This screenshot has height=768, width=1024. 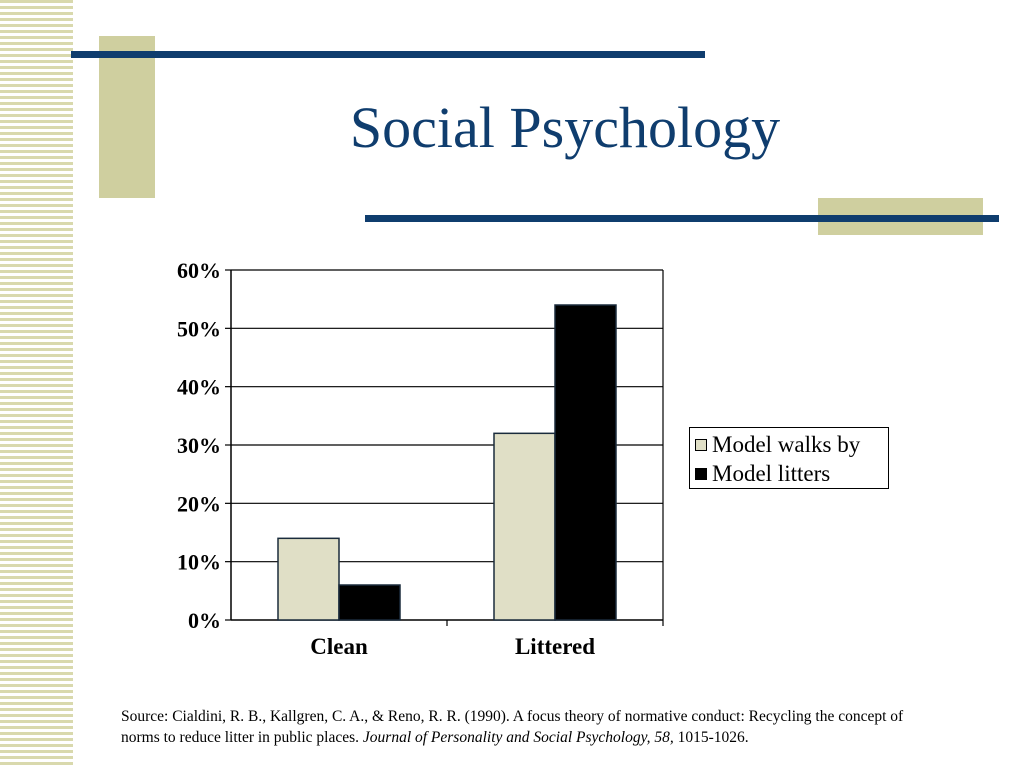 I want to click on y-tick-label: 20%, so click(x=199, y=503).